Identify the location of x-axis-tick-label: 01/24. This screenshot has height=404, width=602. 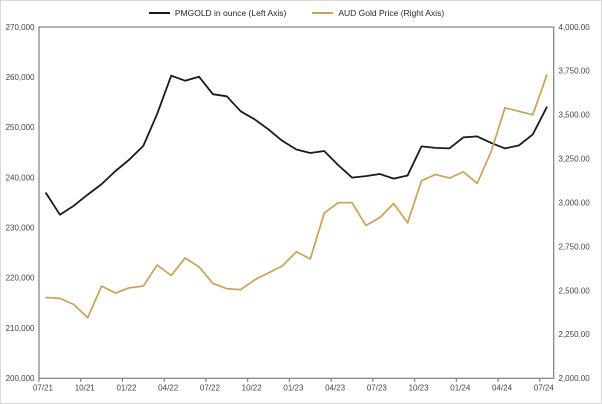
(460, 387).